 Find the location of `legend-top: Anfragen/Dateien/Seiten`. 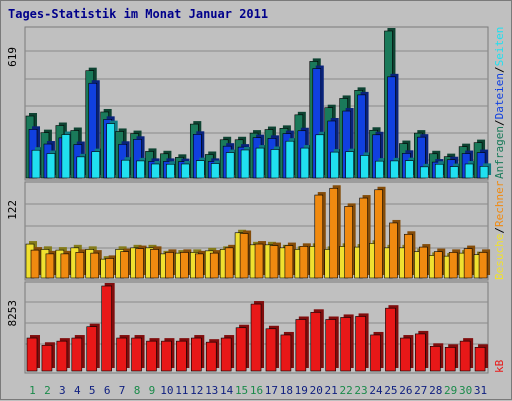

legend-top: Anfragen/Dateien/Seiten is located at coordinates (499, 103).